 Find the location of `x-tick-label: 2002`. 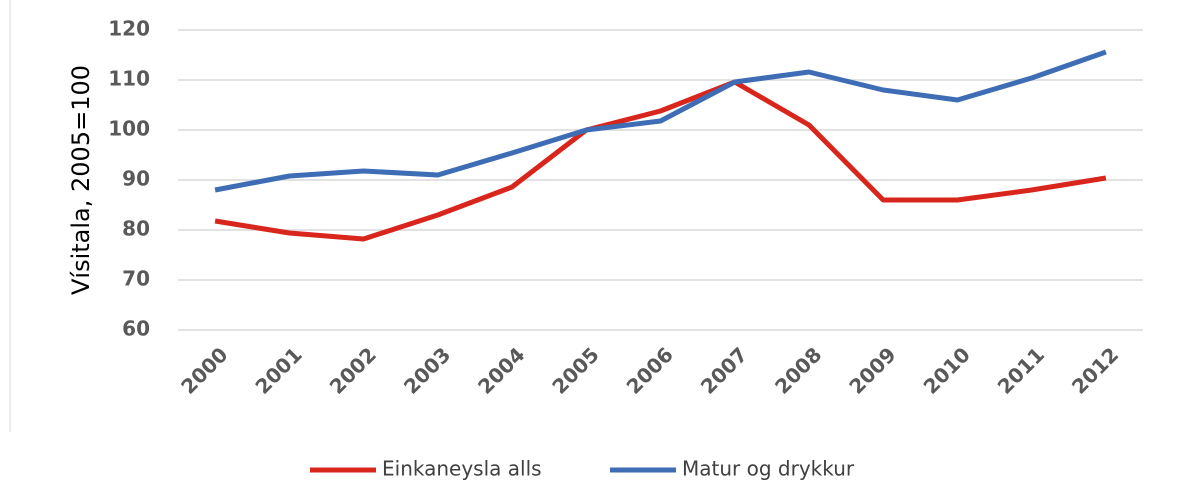

x-tick-label: 2002 is located at coordinates (353, 370).